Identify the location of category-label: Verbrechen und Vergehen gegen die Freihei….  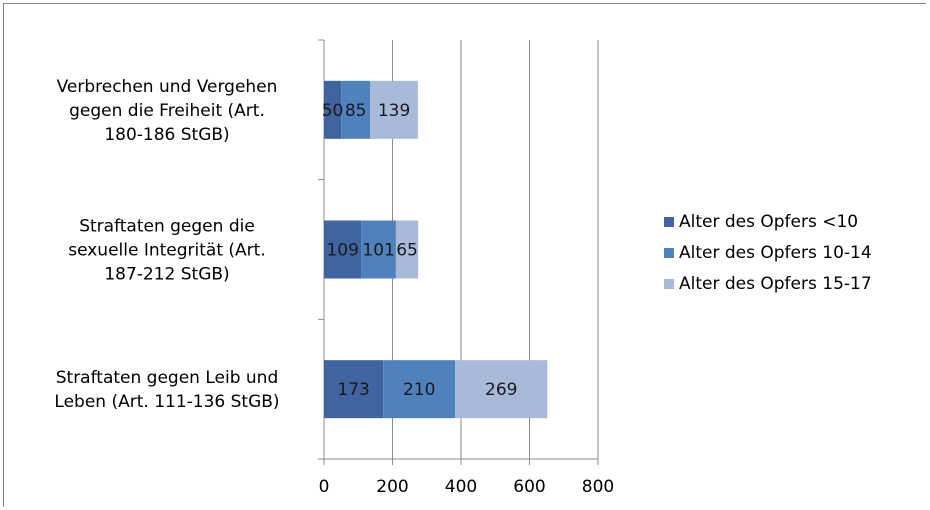
(167, 111).